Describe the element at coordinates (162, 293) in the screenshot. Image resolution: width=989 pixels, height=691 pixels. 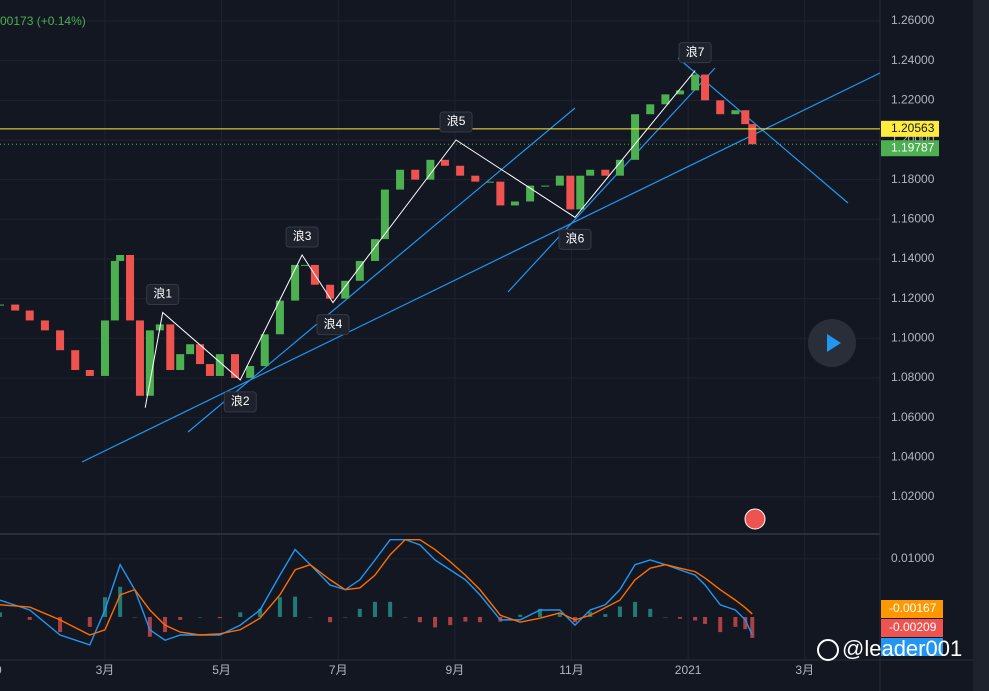
I see `wave-label: 浪1` at that location.